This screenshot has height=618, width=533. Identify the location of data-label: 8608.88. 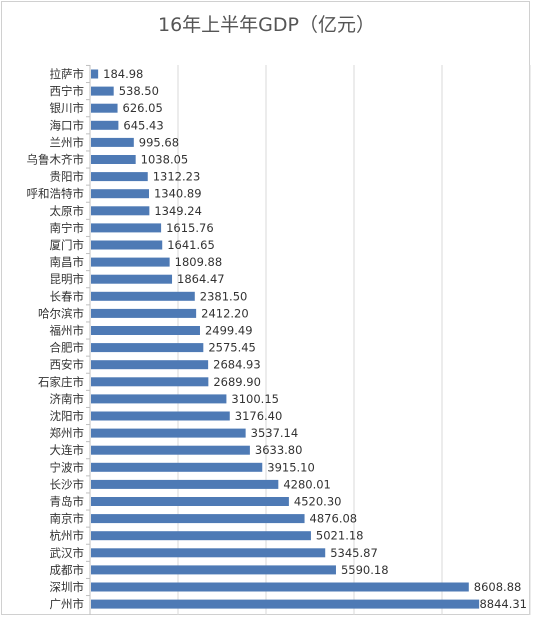
(498, 587).